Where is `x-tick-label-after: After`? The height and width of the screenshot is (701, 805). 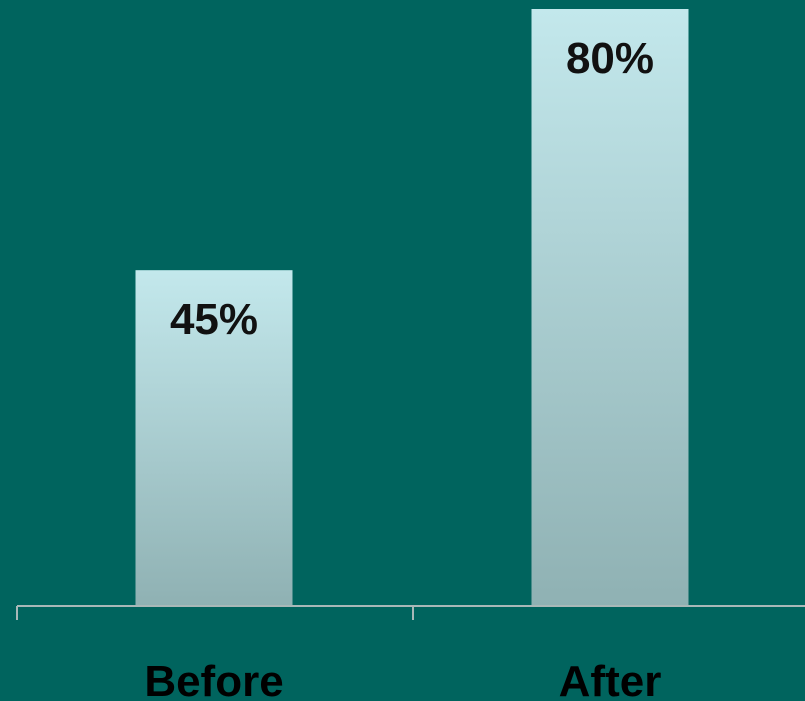 x-tick-label-after: After is located at coordinates (610, 679).